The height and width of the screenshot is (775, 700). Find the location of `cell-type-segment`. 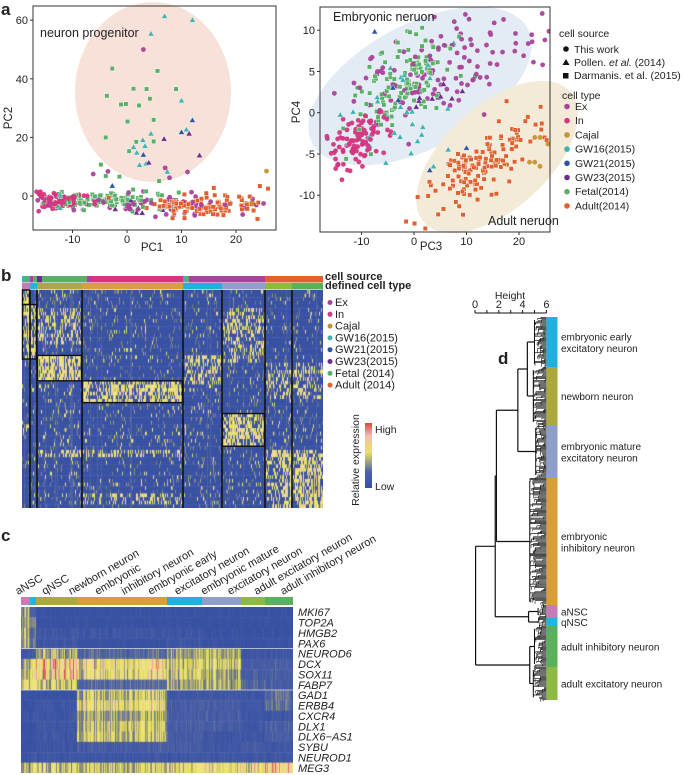

cell-type-segment is located at coordinates (202, 286).